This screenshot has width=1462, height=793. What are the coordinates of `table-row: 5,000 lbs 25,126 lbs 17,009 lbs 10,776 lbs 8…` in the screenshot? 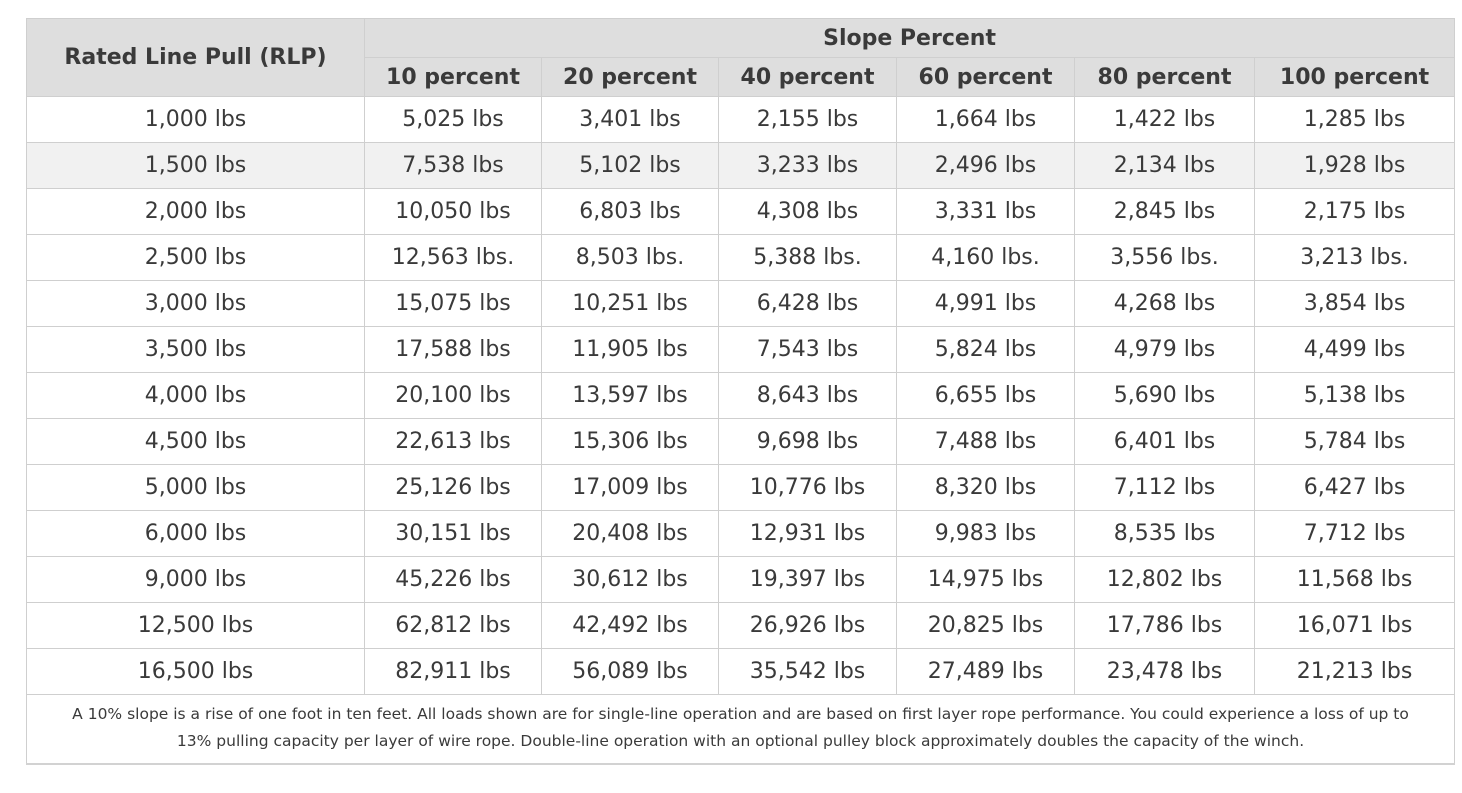 It's located at (741, 487).